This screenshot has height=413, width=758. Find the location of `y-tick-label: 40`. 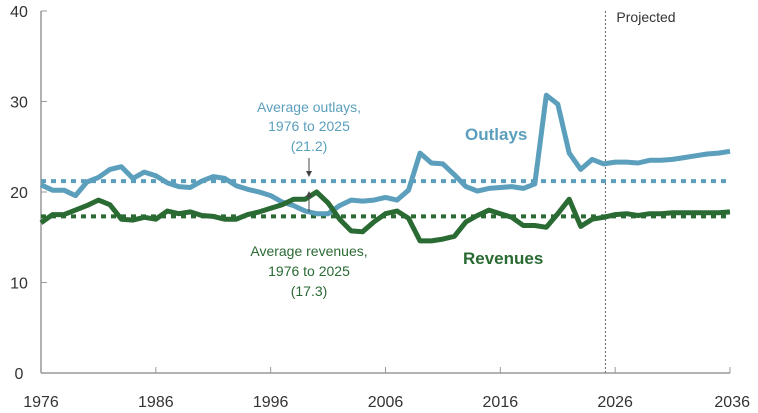

y-tick-label: 40 is located at coordinates (19, 12).